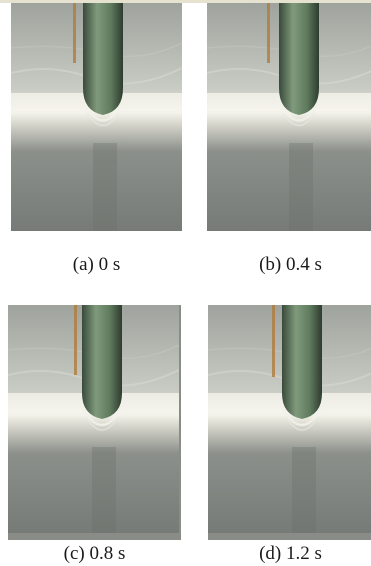 The image size is (371, 566). What do you see at coordinates (96, 264) in the screenshot?
I see `caption-panel-a: (a) 0 s` at bounding box center [96, 264].